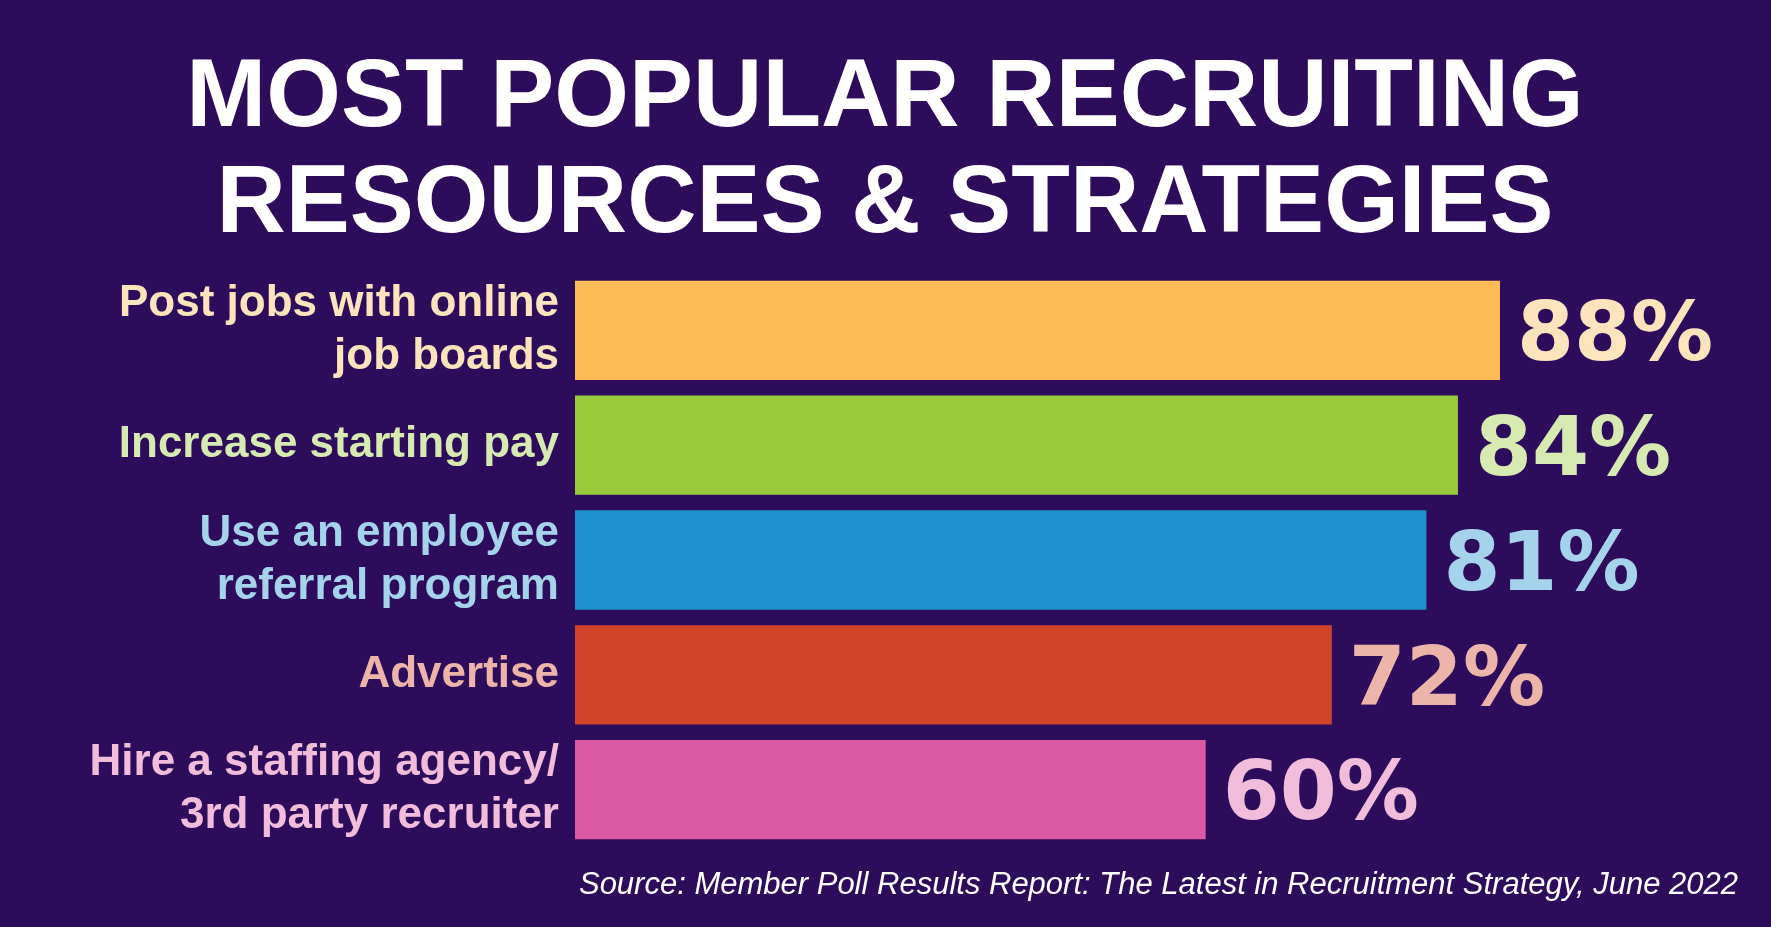 Image resolution: width=1771 pixels, height=927 pixels. What do you see at coordinates (1541, 561) in the screenshot?
I see `data-label: 81%` at bounding box center [1541, 561].